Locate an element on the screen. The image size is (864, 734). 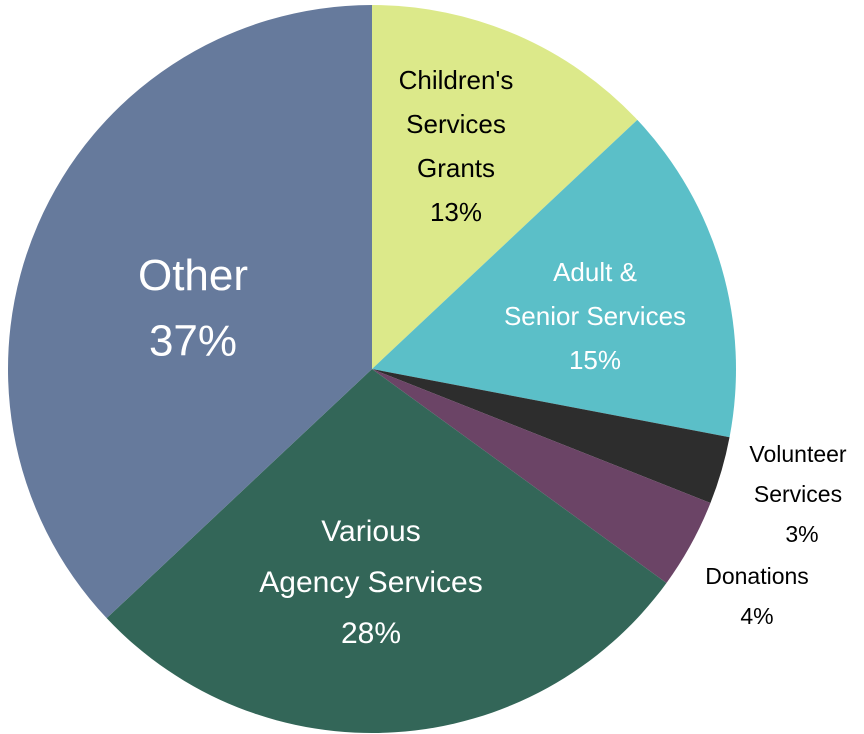
slice-label: Children's Services Grants is located at coordinates (456, 124).